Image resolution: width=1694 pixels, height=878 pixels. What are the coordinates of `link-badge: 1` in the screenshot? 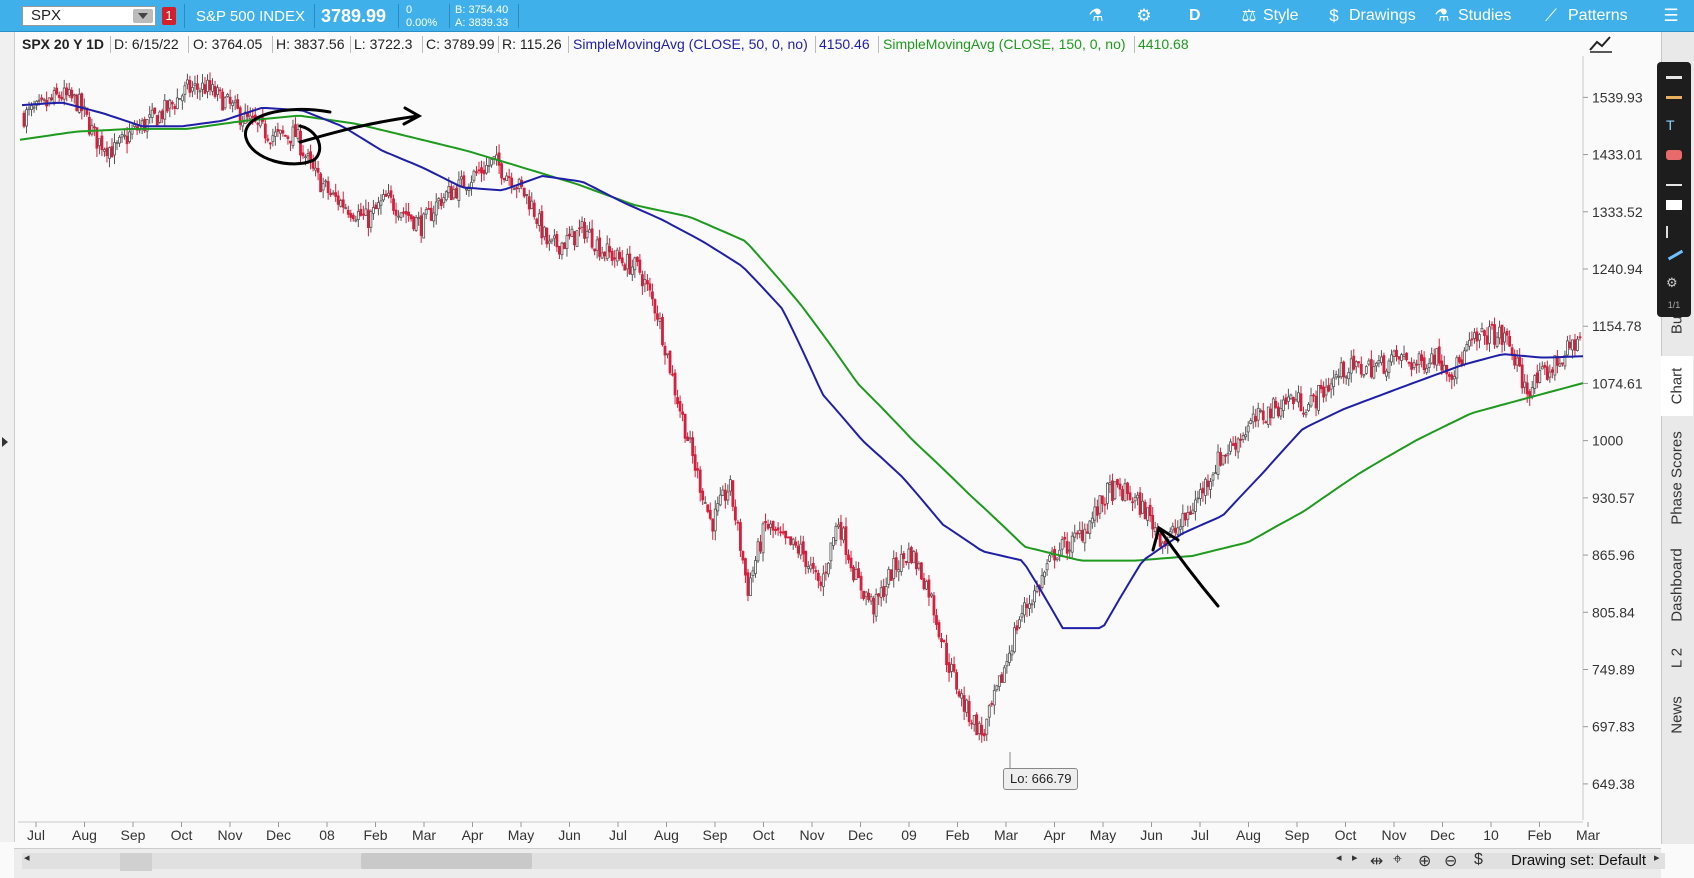 It's located at (169, 16).